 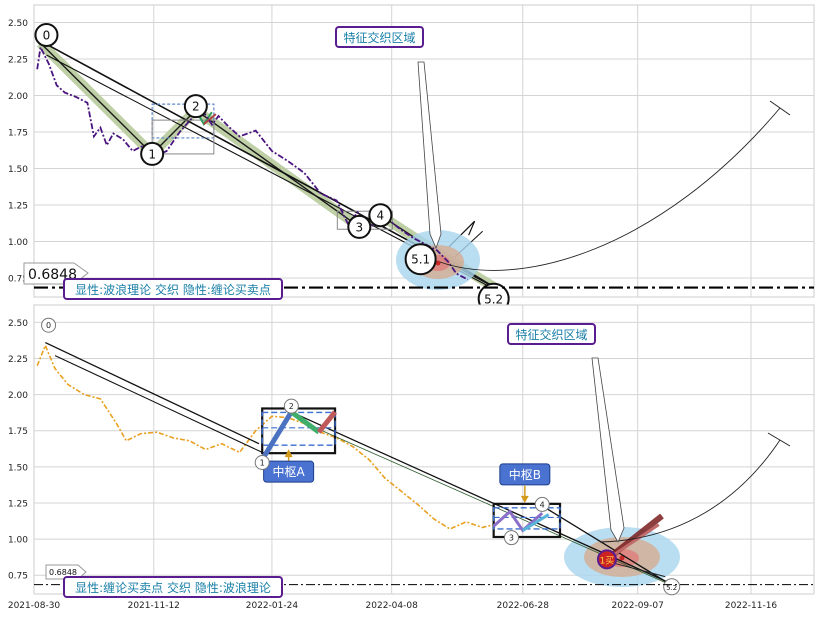 I want to click on bottom-xtick-label: 2022-09-07, so click(x=638, y=606).